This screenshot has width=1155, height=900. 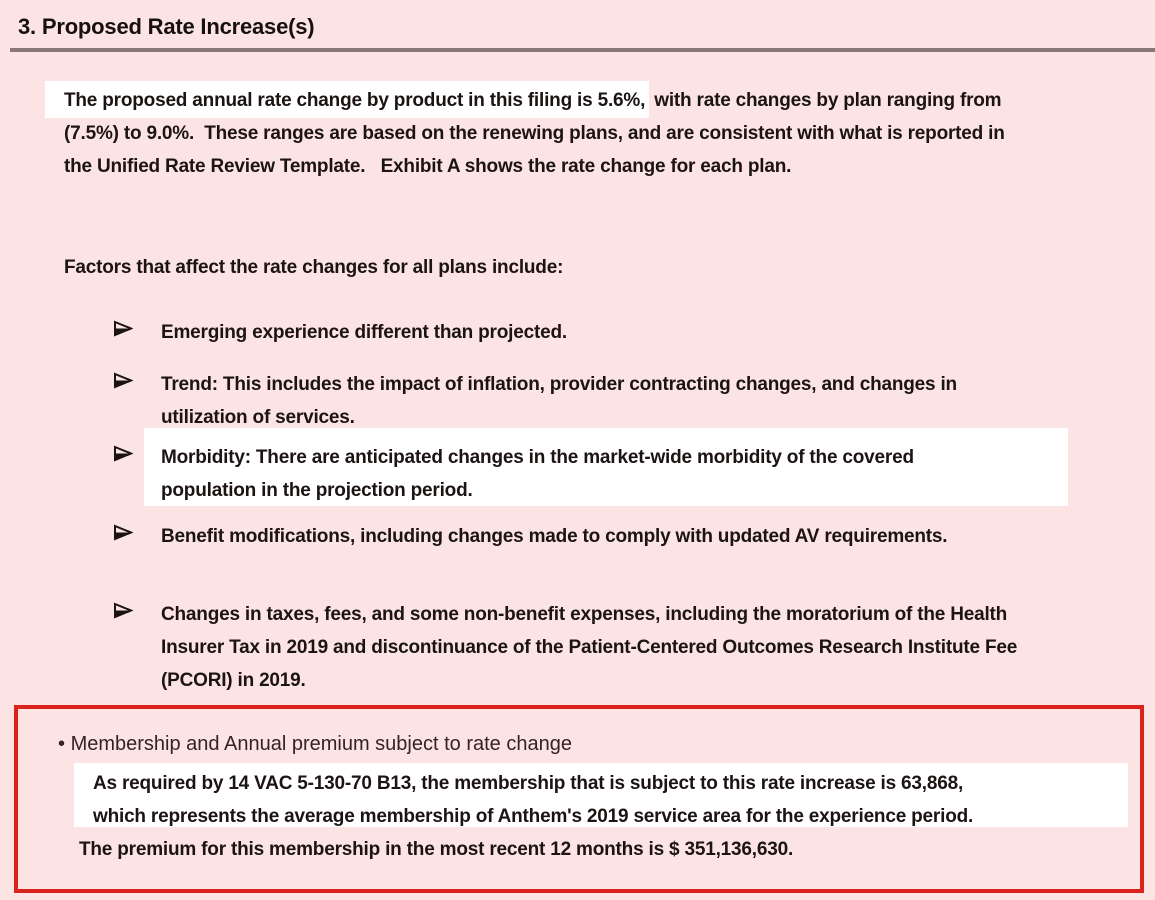 I want to click on morbidity-highlight-rect, so click(x=606, y=467).